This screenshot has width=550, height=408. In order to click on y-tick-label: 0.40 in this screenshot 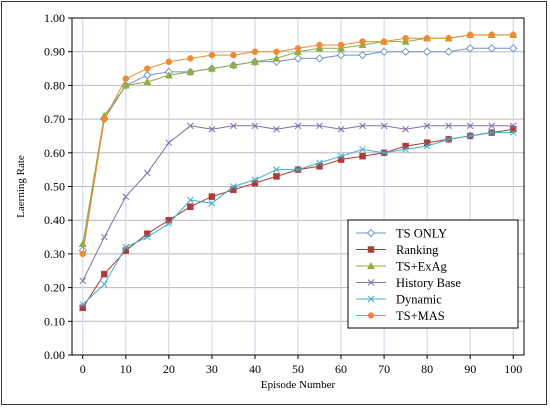, I will do `click(54, 220)`.